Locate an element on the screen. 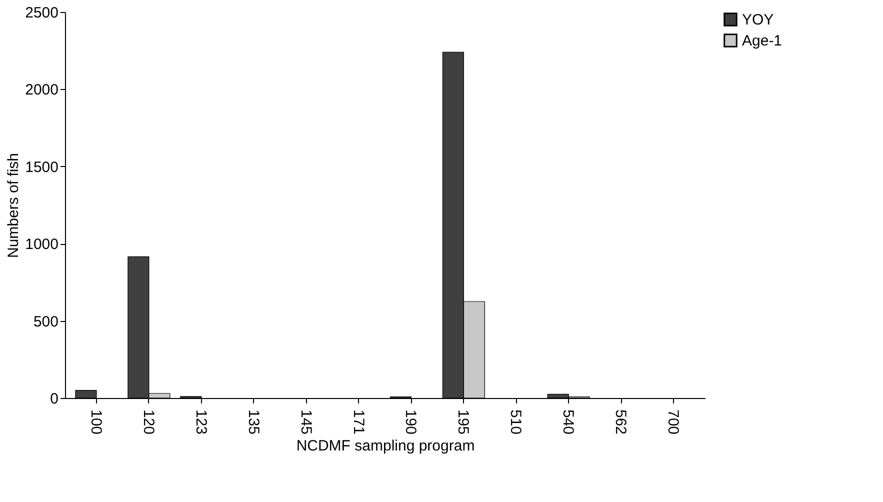  x-axis-title: NCDMF sampling program is located at coordinates (385, 446).